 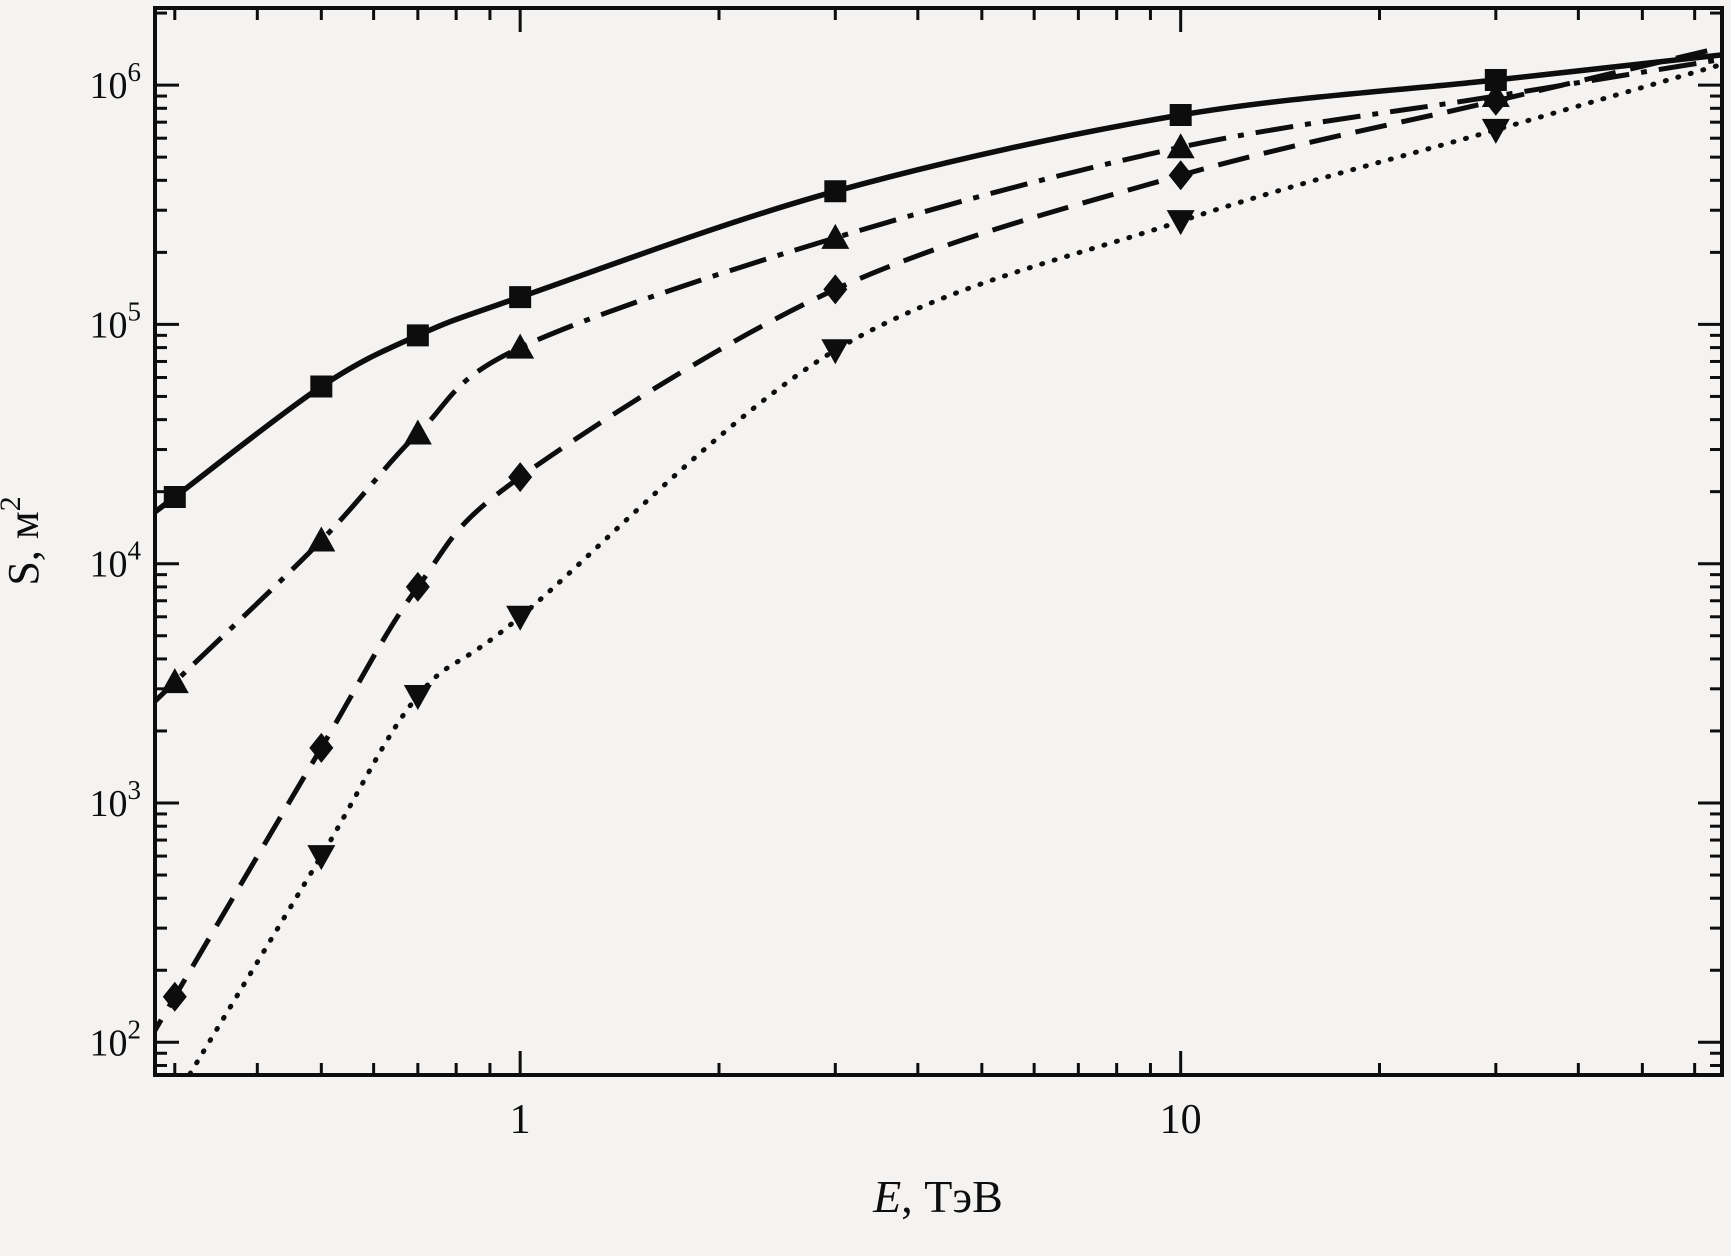 What do you see at coordinates (1181, 1120) in the screenshot?
I see `x-tick-label: 10` at bounding box center [1181, 1120].